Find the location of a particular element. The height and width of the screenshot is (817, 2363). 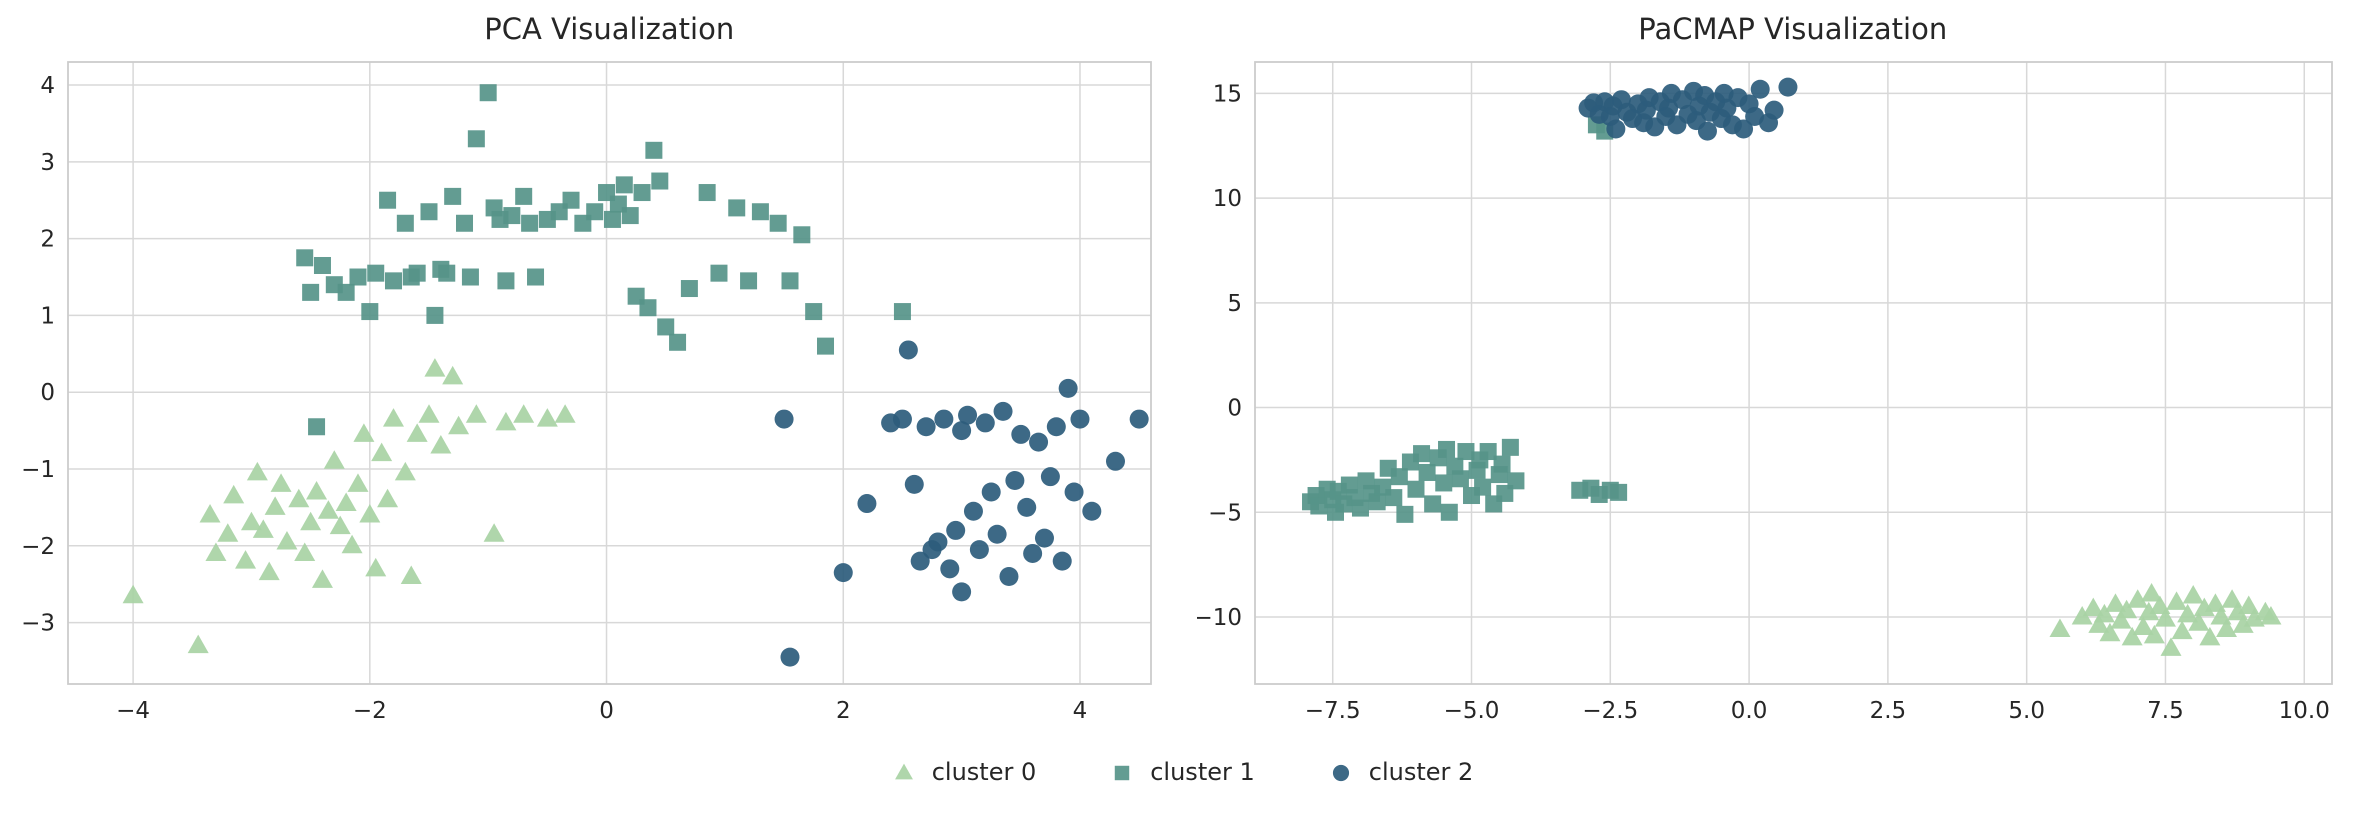

y-tick-label: −10 is located at coordinates (1219, 618).